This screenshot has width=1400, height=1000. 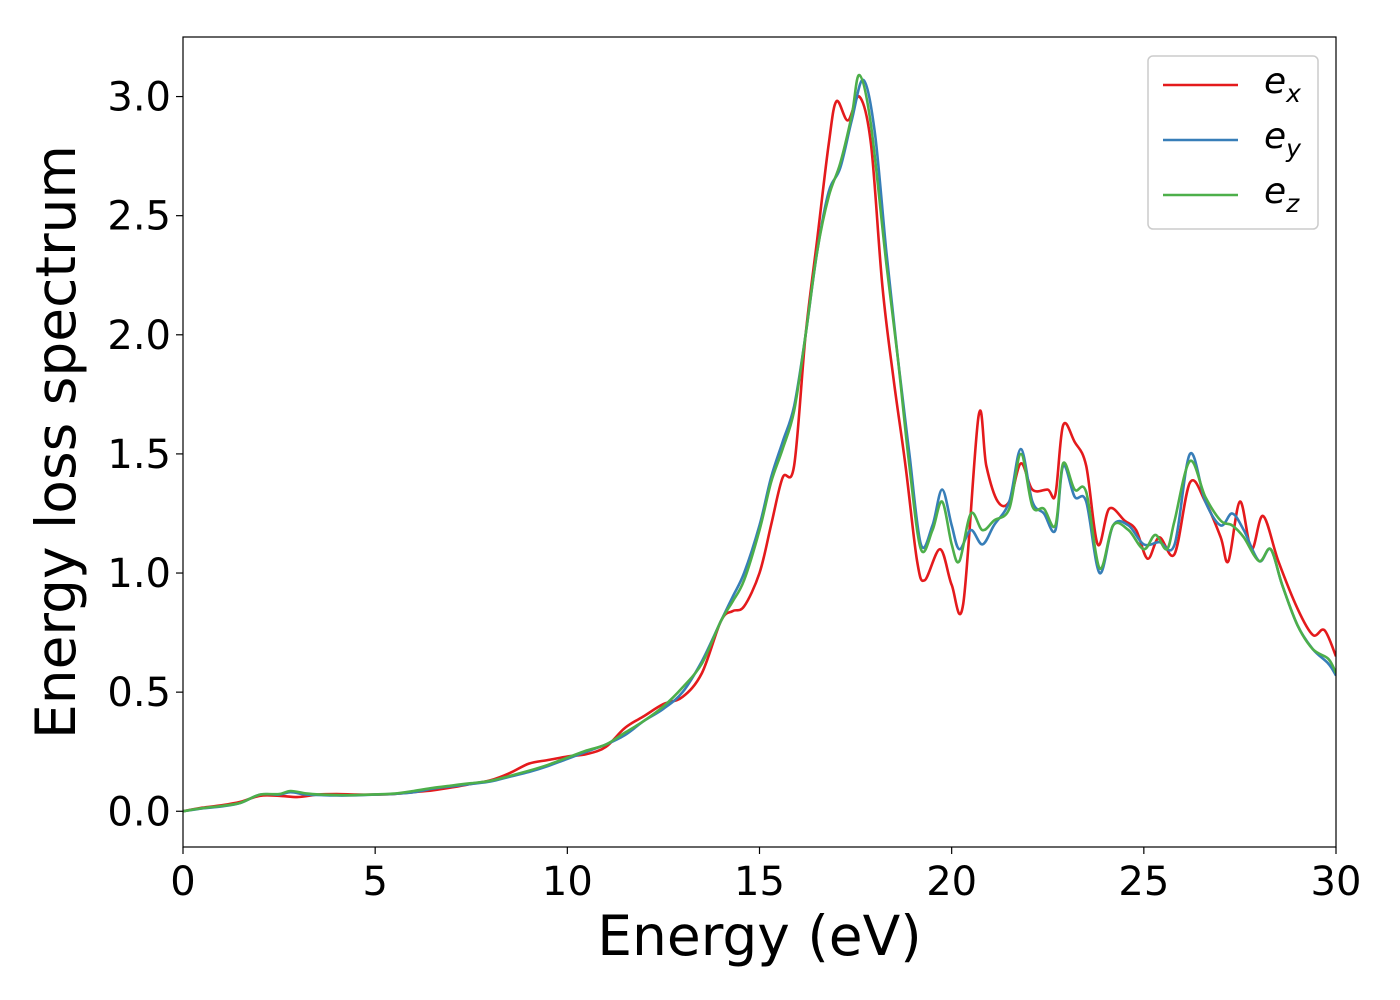 What do you see at coordinates (1292, 203) in the screenshot?
I see `legend-label-sub: z` at bounding box center [1292, 203].